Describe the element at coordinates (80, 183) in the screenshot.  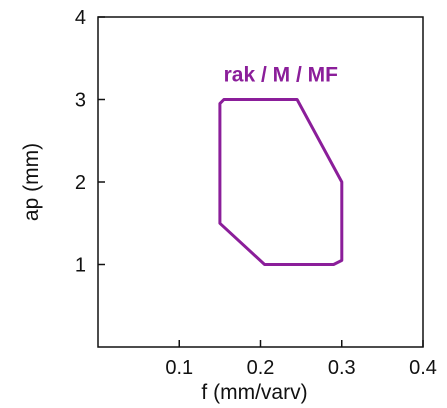
I see `y-tick-label: 2` at that location.